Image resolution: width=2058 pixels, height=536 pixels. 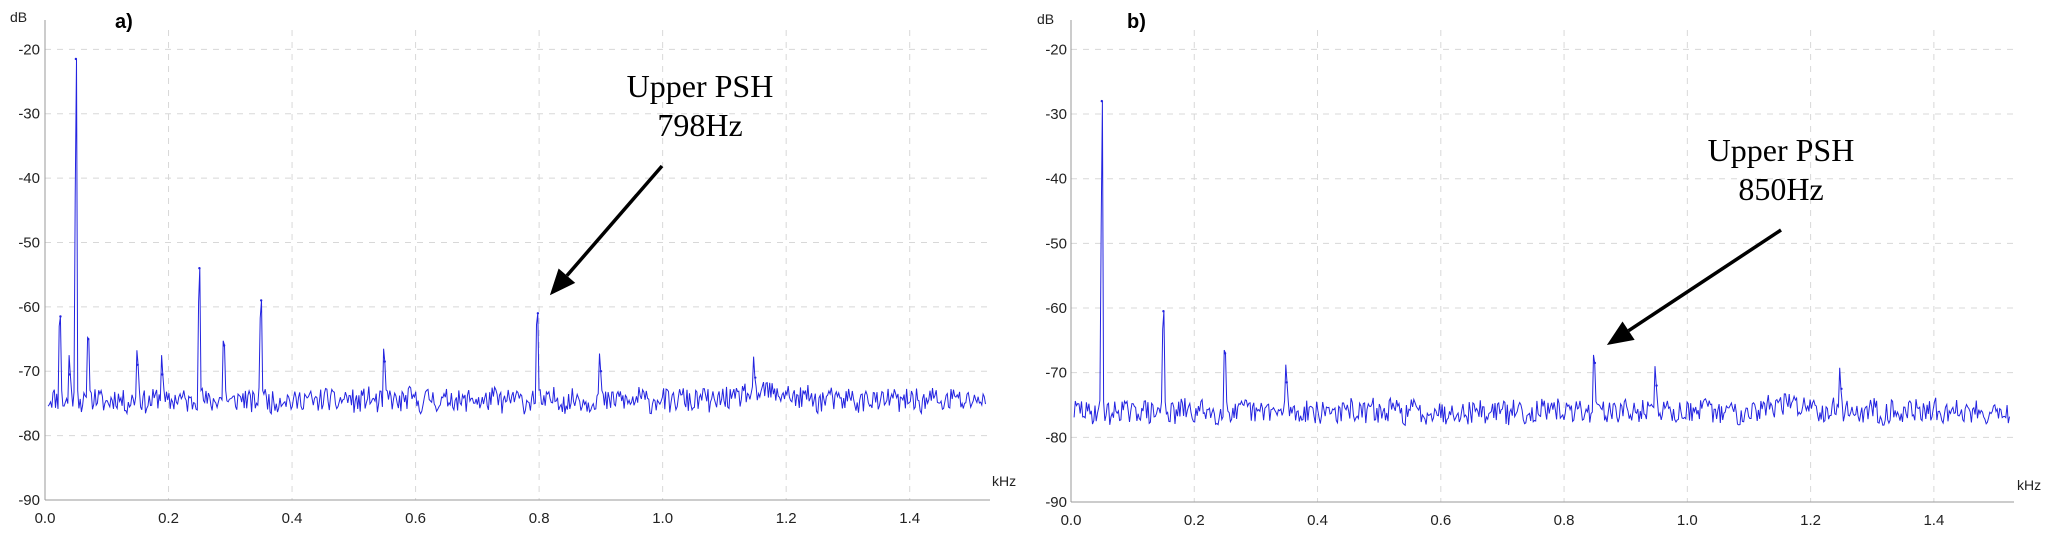 I want to click on annotation-value: 850Hz, so click(x=1780, y=189).